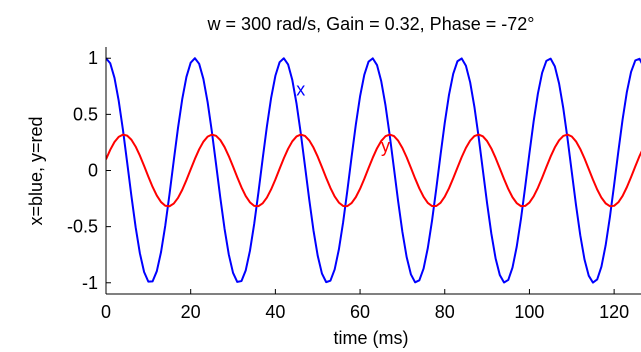 This screenshot has height=352, width=641. What do you see at coordinates (275, 312) in the screenshot?
I see `x-tick-label: 40` at bounding box center [275, 312].